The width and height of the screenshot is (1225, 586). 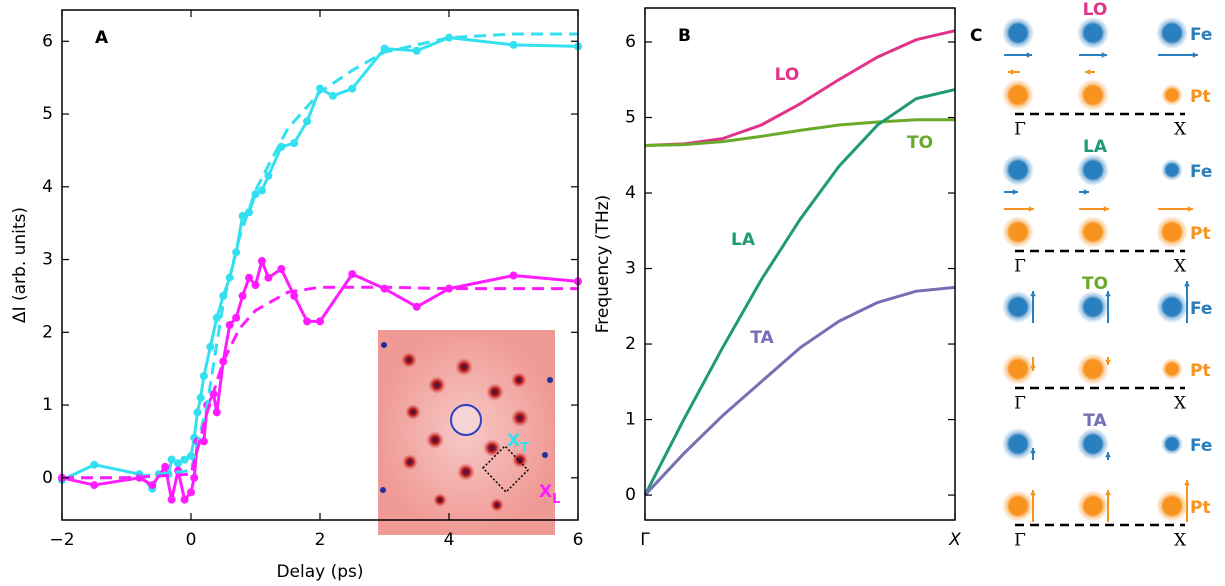 I want to click on mode-label: TA, so click(x=1095, y=421).